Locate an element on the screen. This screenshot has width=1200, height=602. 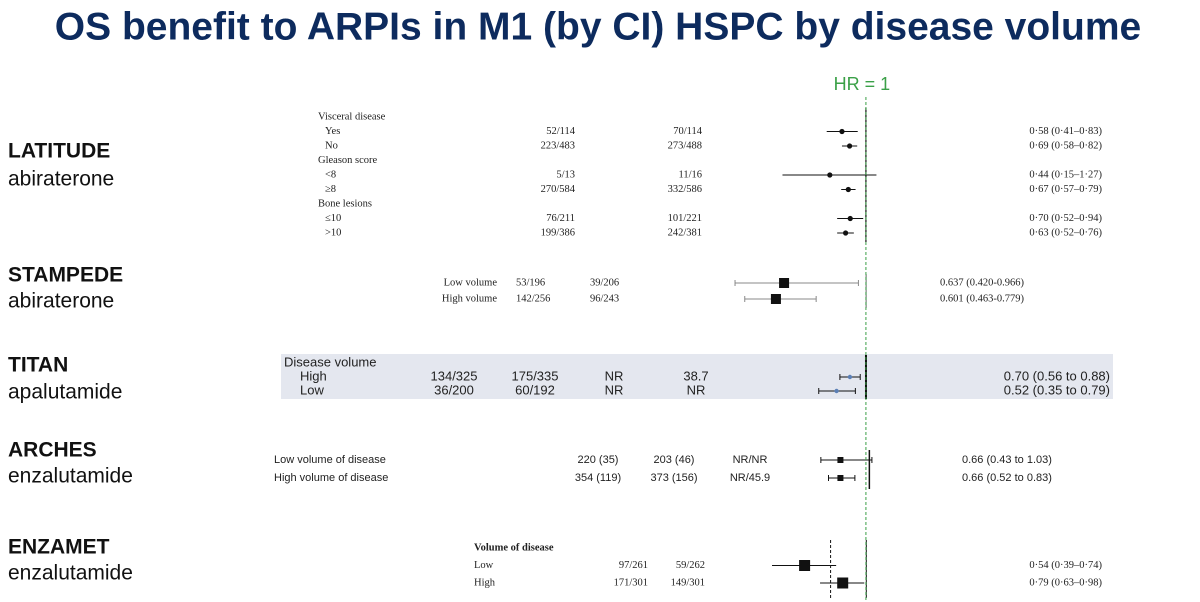
hr-label: 0.637 (0.420-0.966) is located at coordinates (982, 282).